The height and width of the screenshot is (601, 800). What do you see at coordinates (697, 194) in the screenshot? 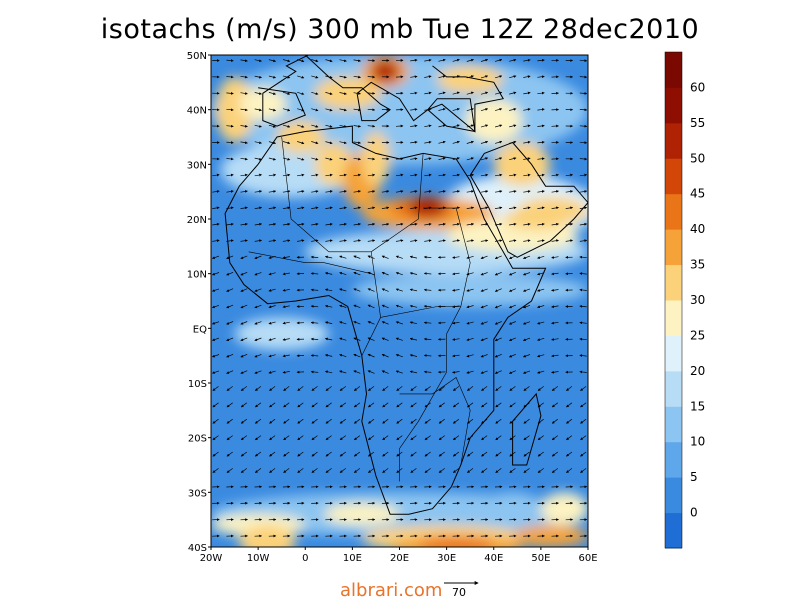
I see `colorbar-label: 45` at bounding box center [697, 194].